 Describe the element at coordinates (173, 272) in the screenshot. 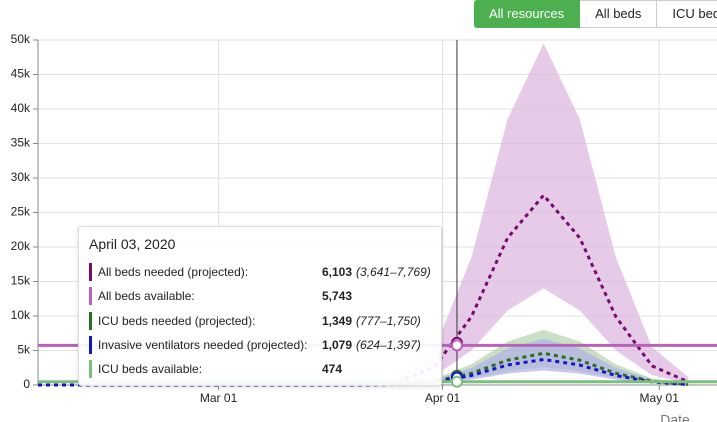

I see `tooltip-label: All beds needed (projected):` at that location.